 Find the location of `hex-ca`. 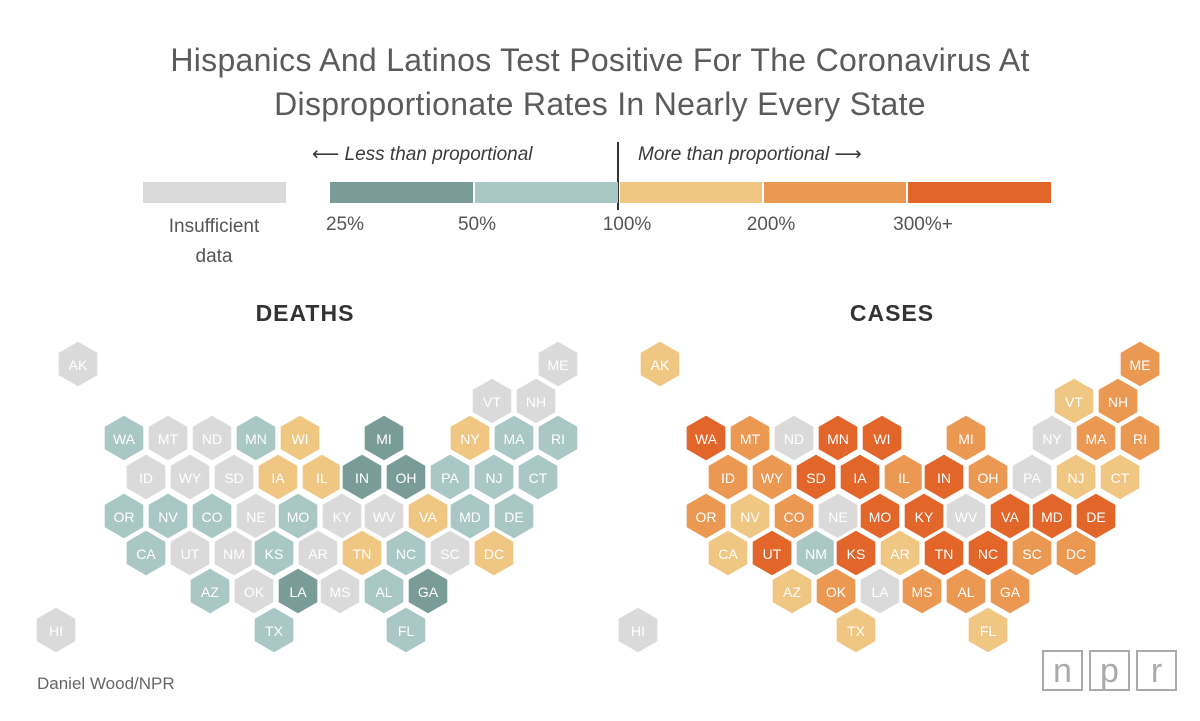

hex-ca is located at coordinates (146, 553).